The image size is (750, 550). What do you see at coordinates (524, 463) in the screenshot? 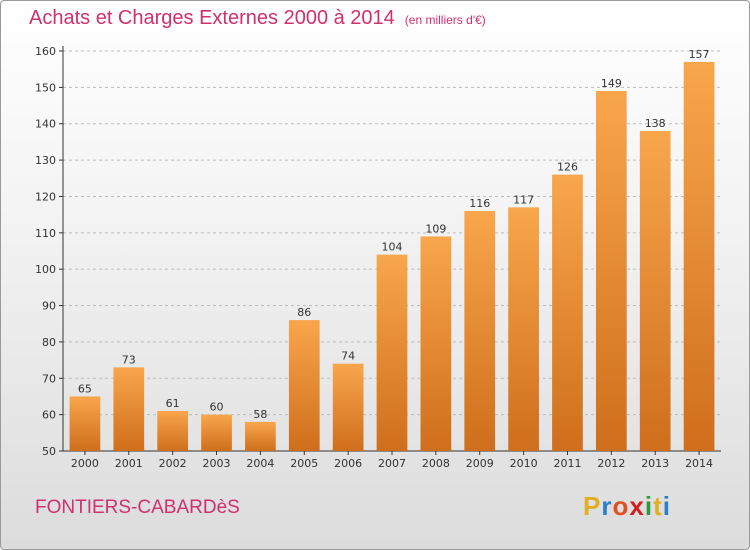
I see `x-tick-label: 2010` at bounding box center [524, 463].